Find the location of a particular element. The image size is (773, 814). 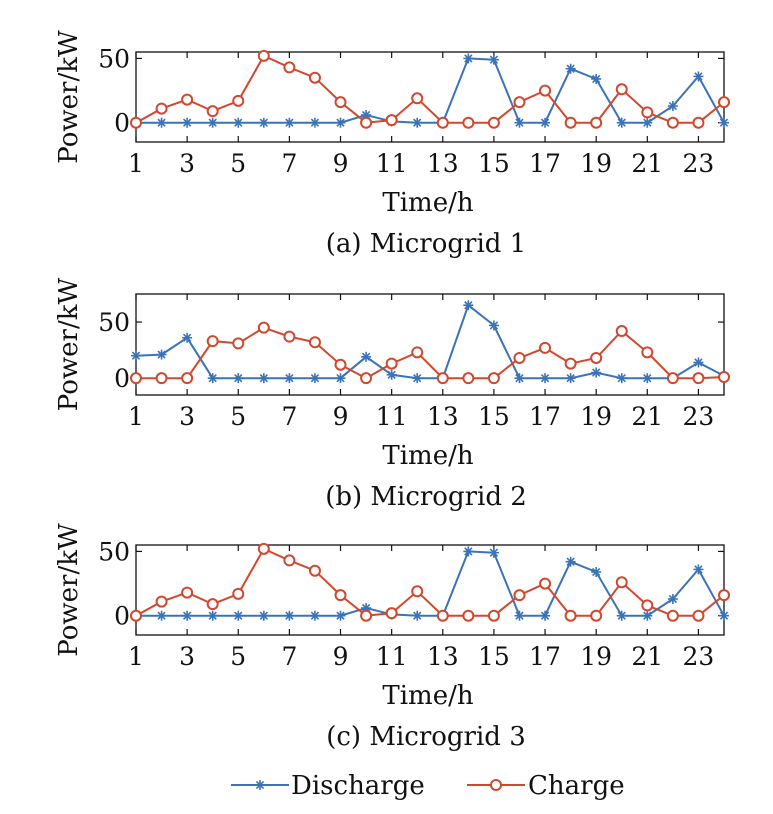

x-tick-label: 13 is located at coordinates (443, 163).